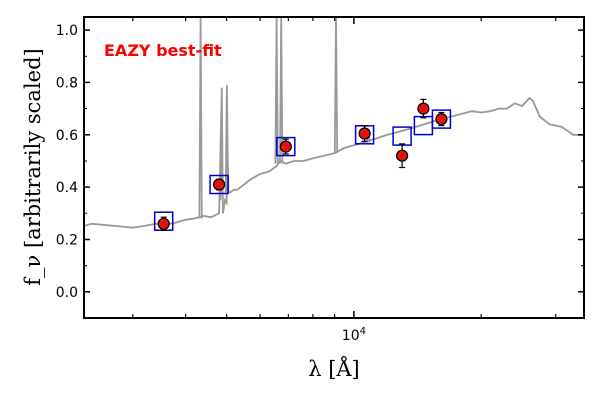 The image size is (600, 400). Describe the element at coordinates (334, 368) in the screenshot. I see `x-axis-label: λ [Å]` at that location.